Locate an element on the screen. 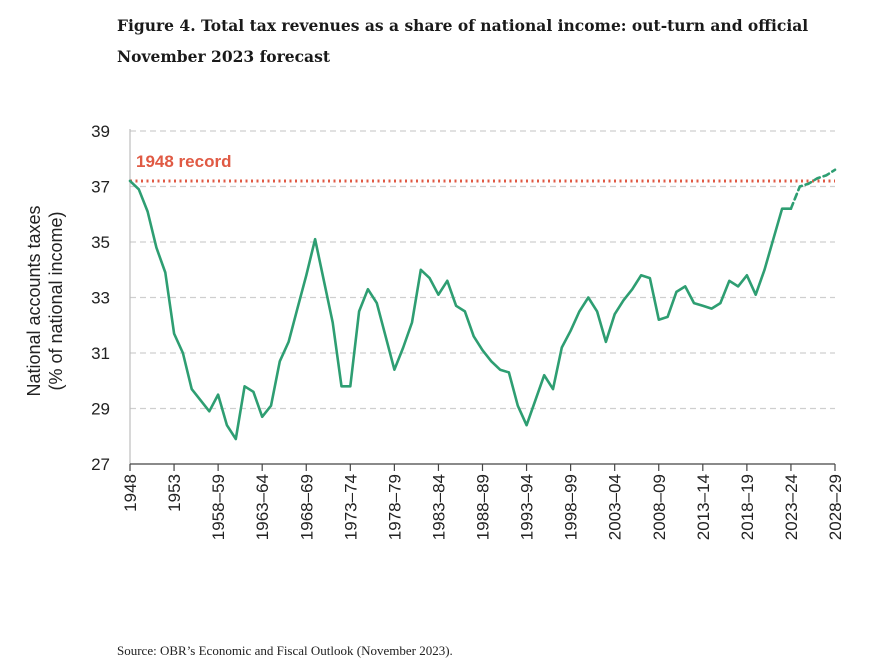 The image size is (873, 667). y-axis-label-line1: National accounts taxes is located at coordinates (34, 300).